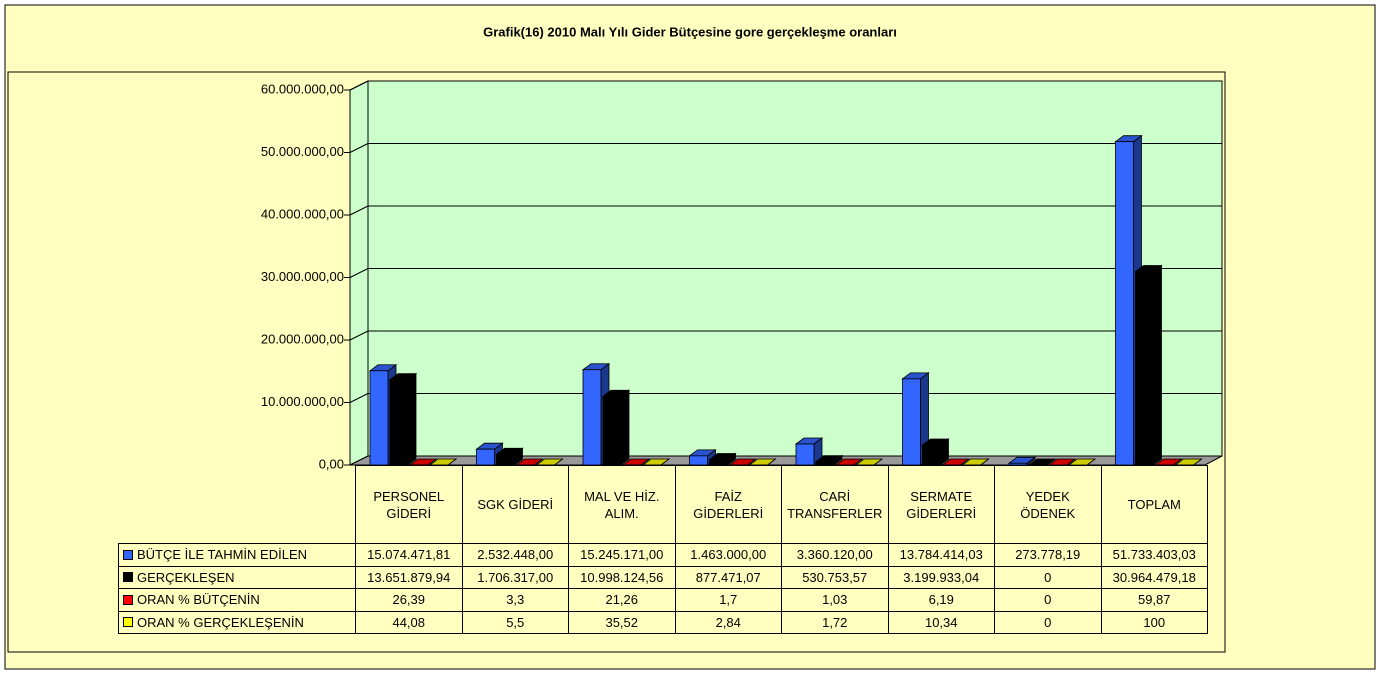 The width and height of the screenshot is (1380, 675). Describe the element at coordinates (1048, 555) in the screenshot. I see `data-label: 273.778,19` at that location.